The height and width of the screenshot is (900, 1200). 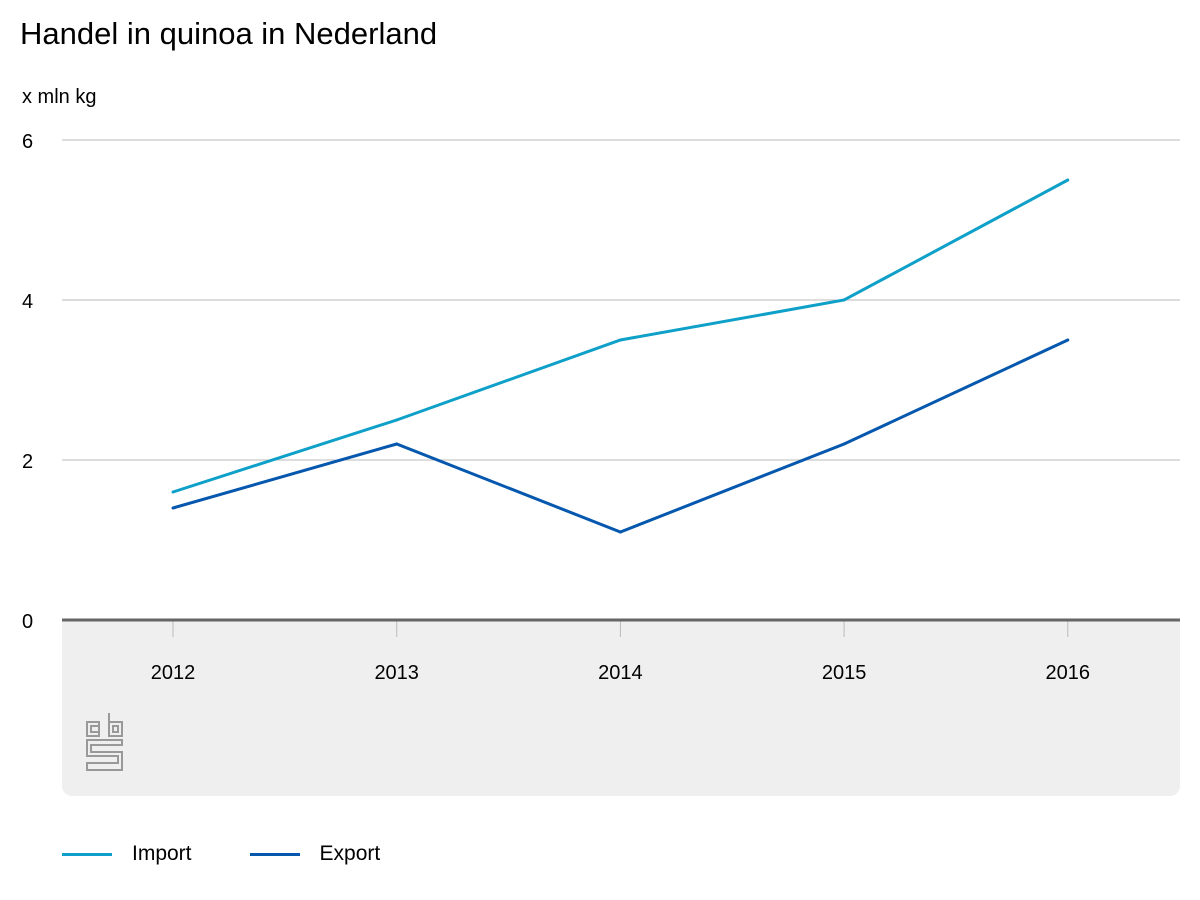 What do you see at coordinates (274, 854) in the screenshot?
I see `legend-swatch-export` at bounding box center [274, 854].